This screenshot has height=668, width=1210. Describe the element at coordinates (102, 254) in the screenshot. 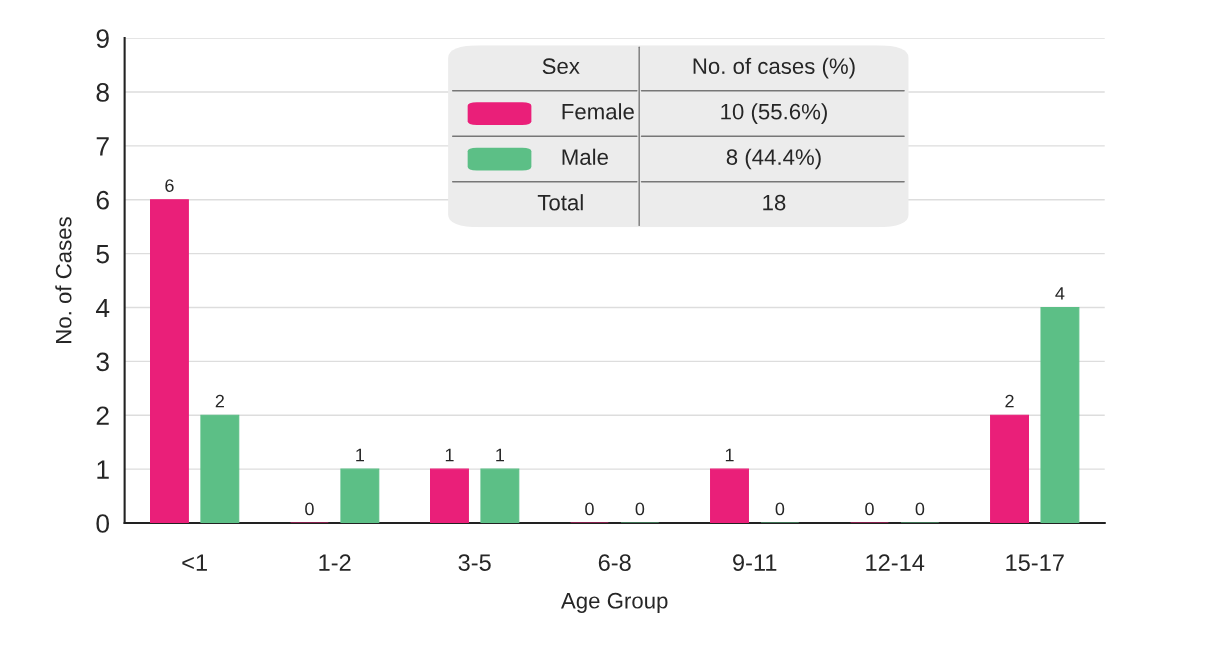

I see `y-tick-label: 5` at that location.